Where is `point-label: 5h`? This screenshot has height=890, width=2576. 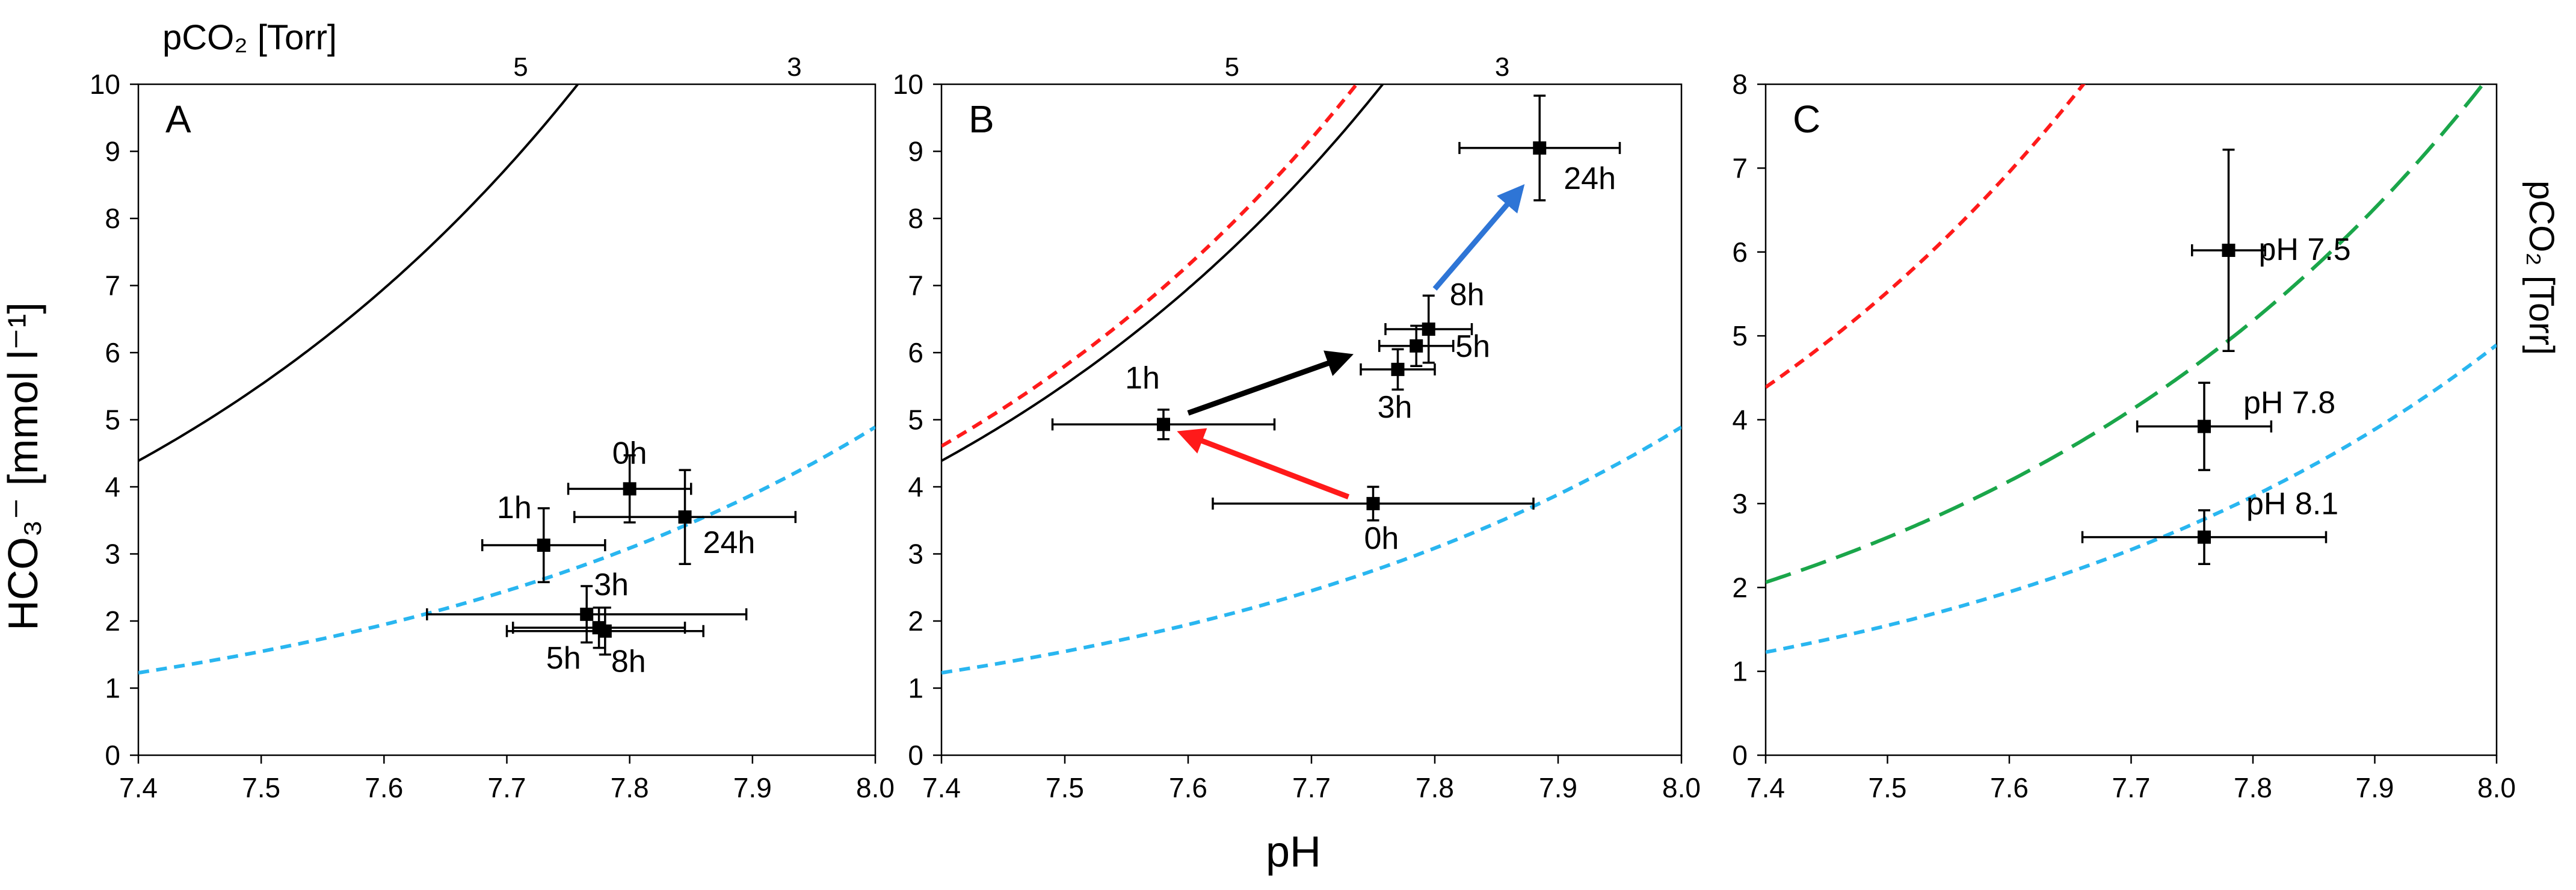 point-label: 5h is located at coordinates (563, 658).